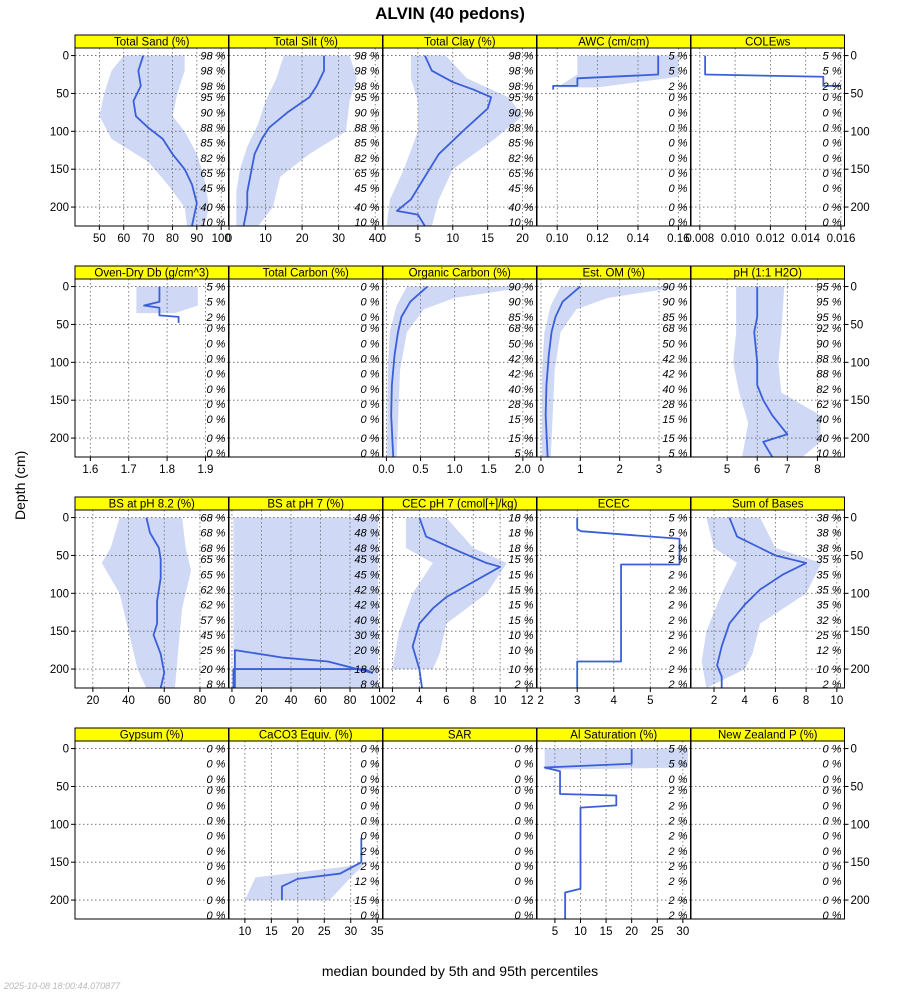  Describe the element at coordinates (161, 304) in the screenshot. I see `median-line` at that location.